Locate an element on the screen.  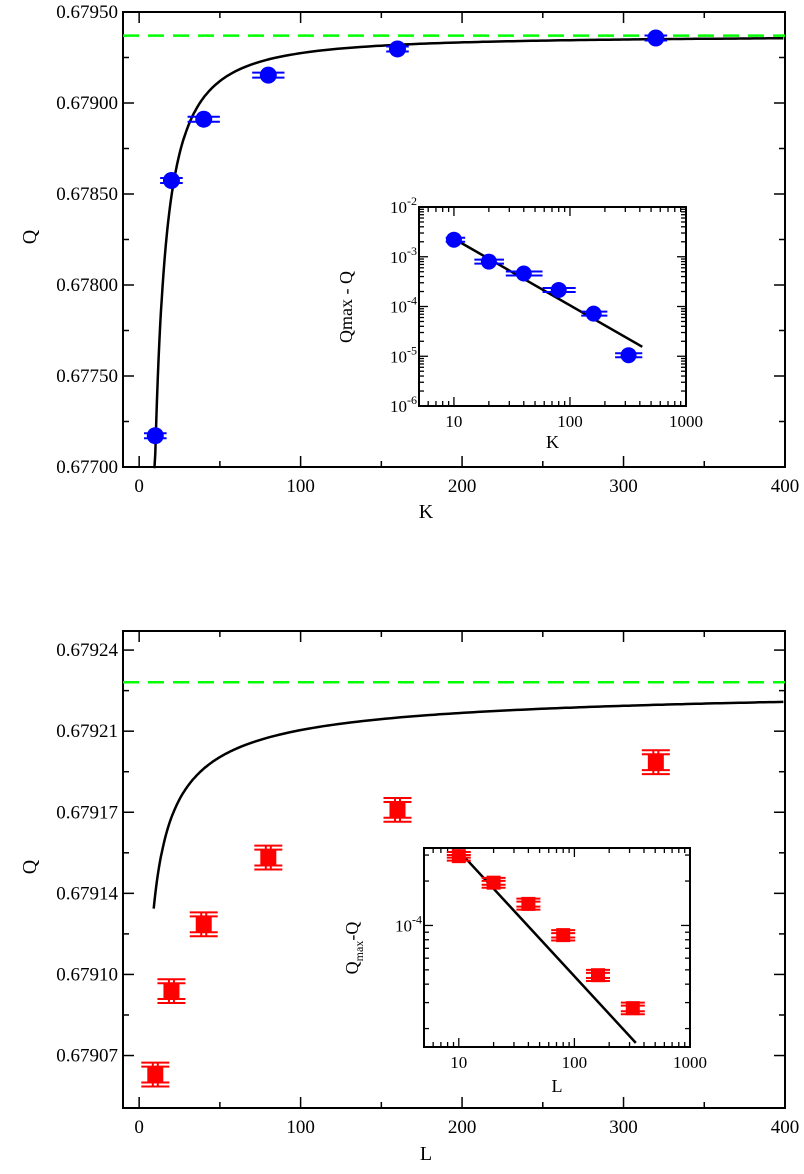
inset-x-axis-label: L is located at coordinates (557, 1086).